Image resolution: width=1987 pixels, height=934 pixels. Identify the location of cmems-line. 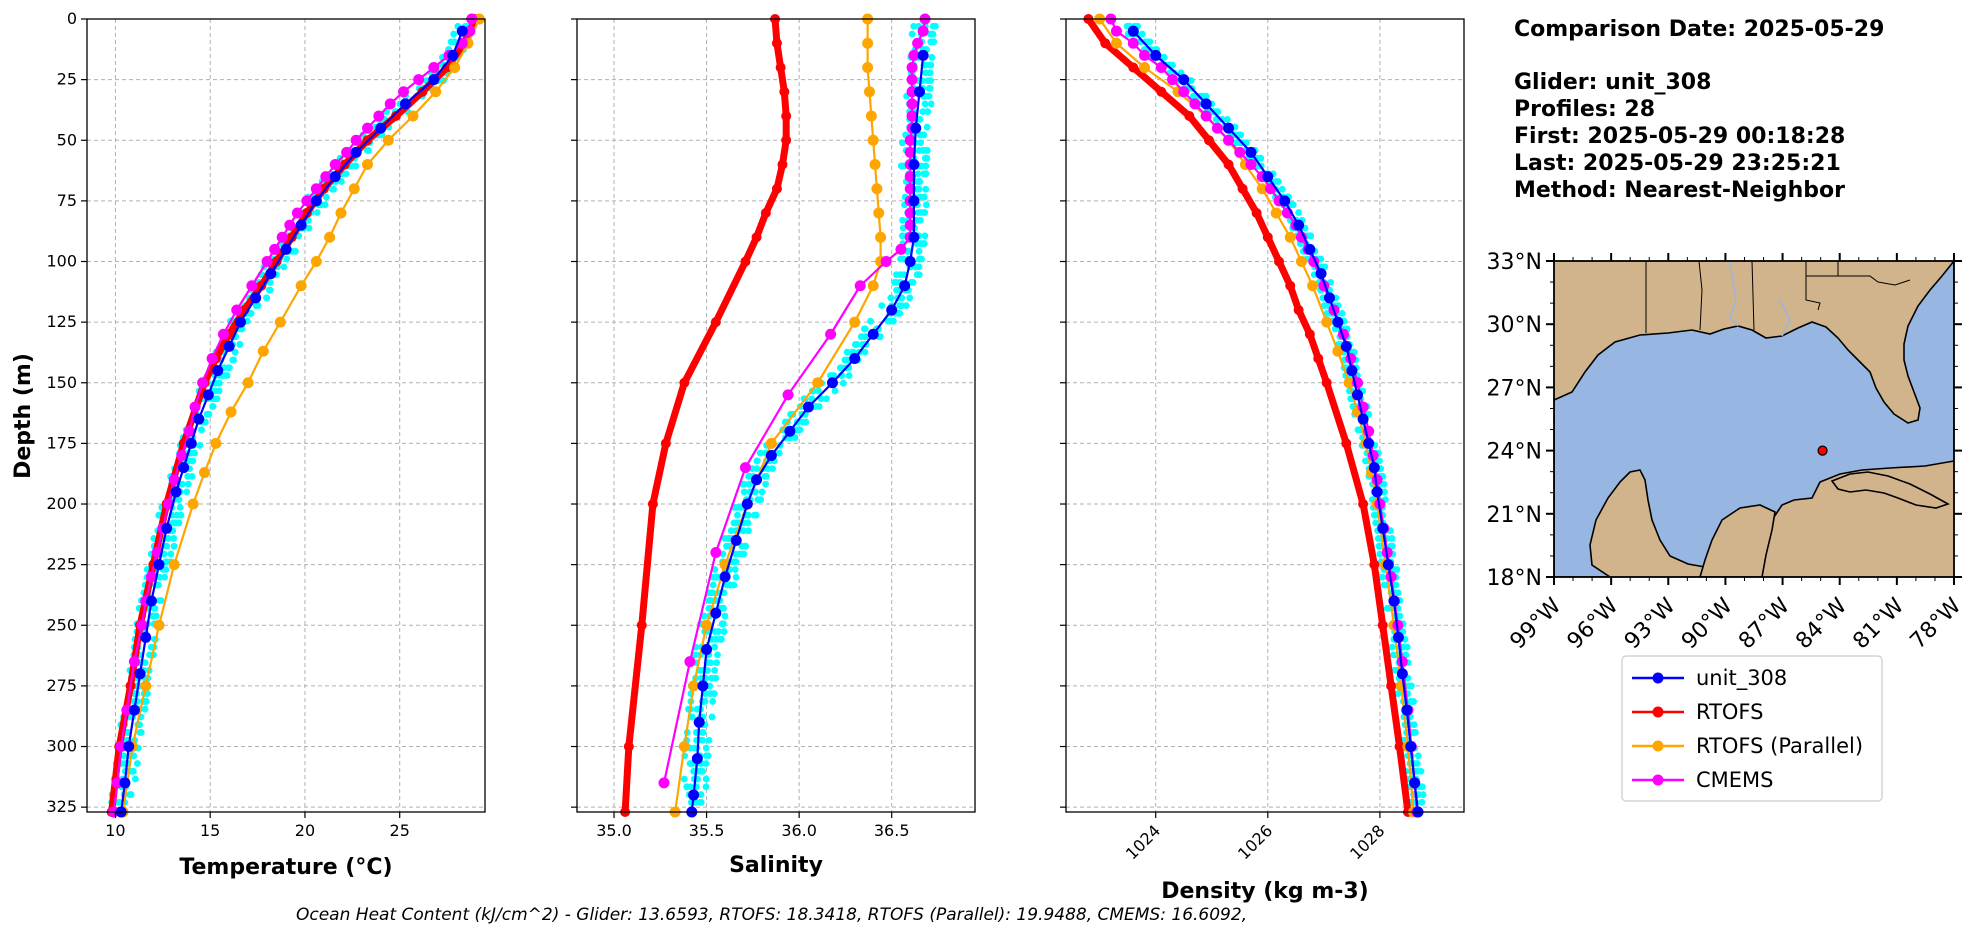
(794, 401).